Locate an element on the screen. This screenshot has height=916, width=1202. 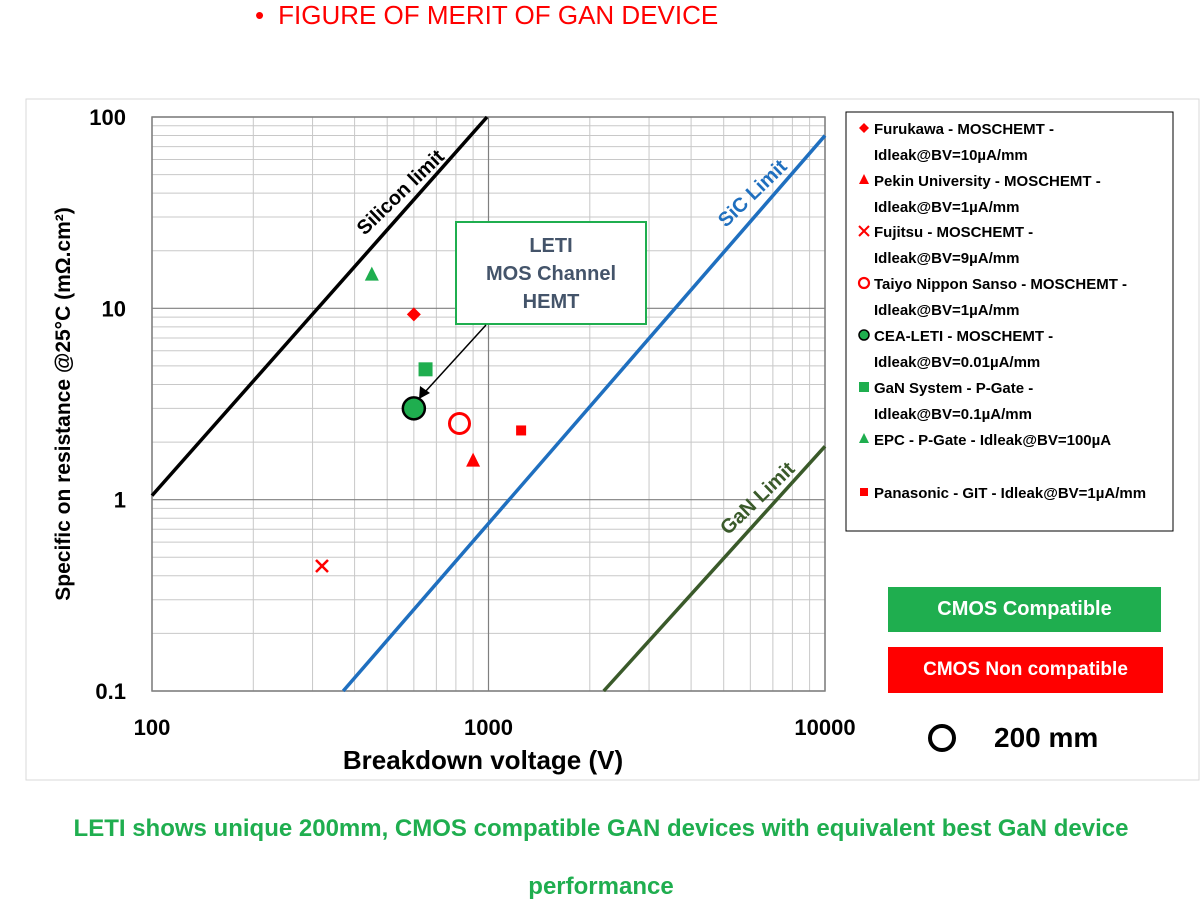
legend-entry-text: Fujitsu - MOSCHEMT - is located at coordinates (953, 232).